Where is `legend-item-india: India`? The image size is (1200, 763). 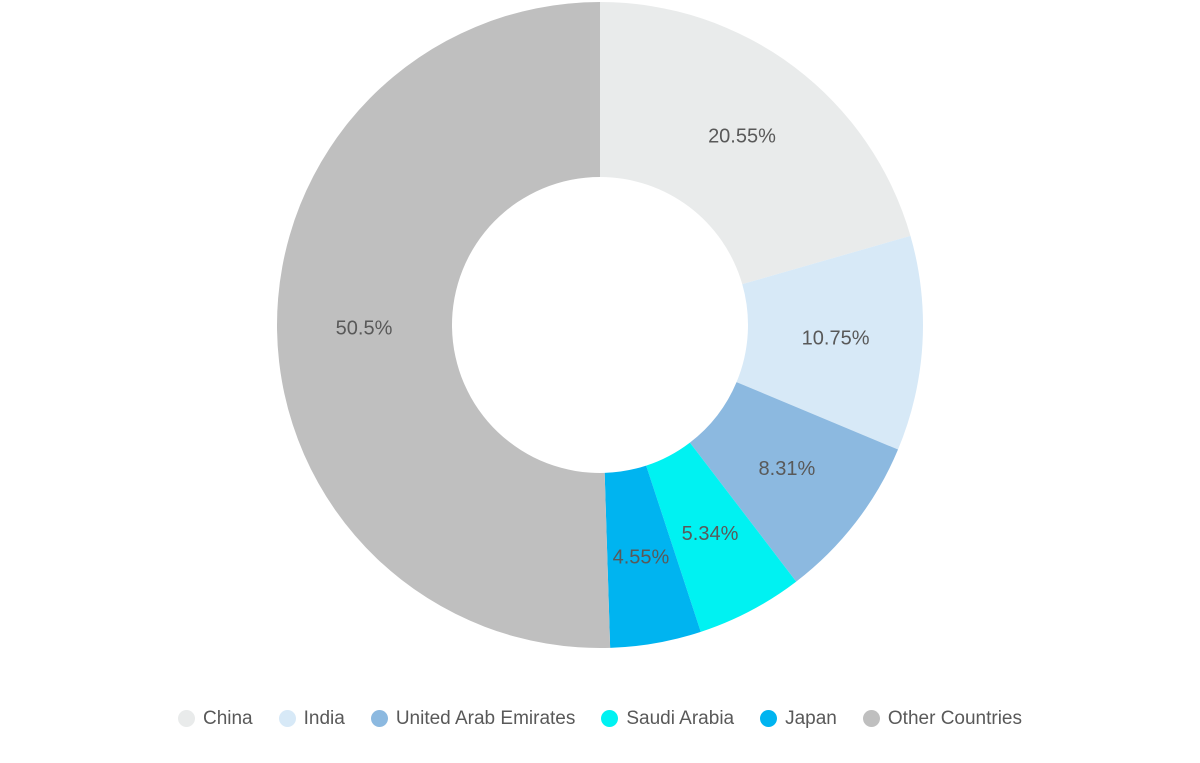
legend-item-india: India is located at coordinates (311, 718).